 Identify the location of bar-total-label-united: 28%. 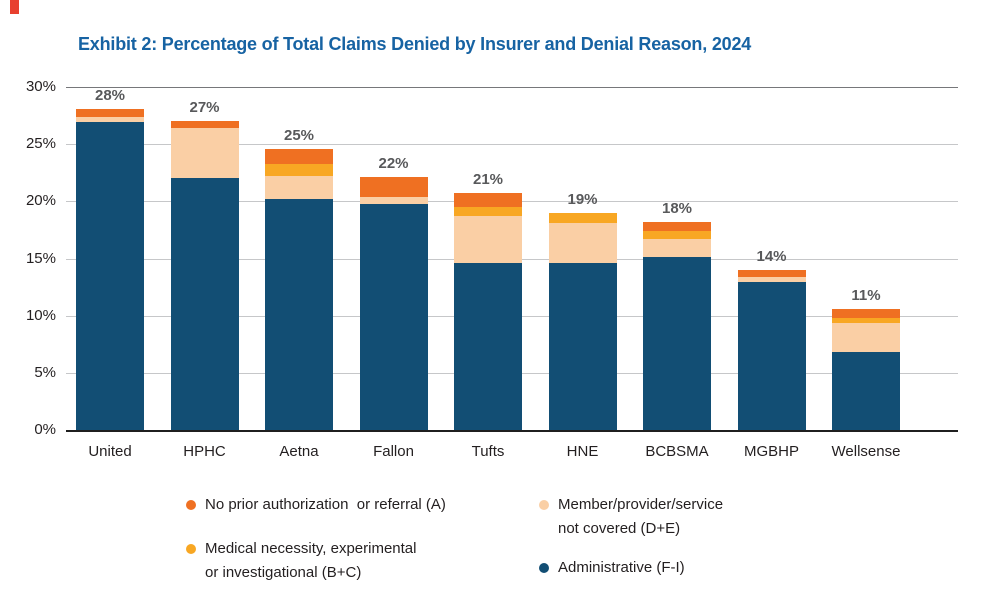
(110, 95).